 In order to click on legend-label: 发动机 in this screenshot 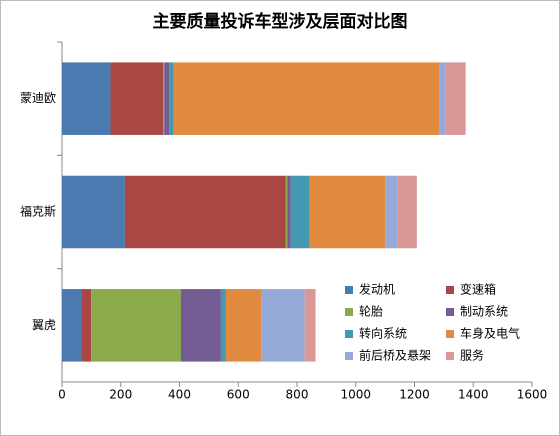, I will do `click(377, 289)`.